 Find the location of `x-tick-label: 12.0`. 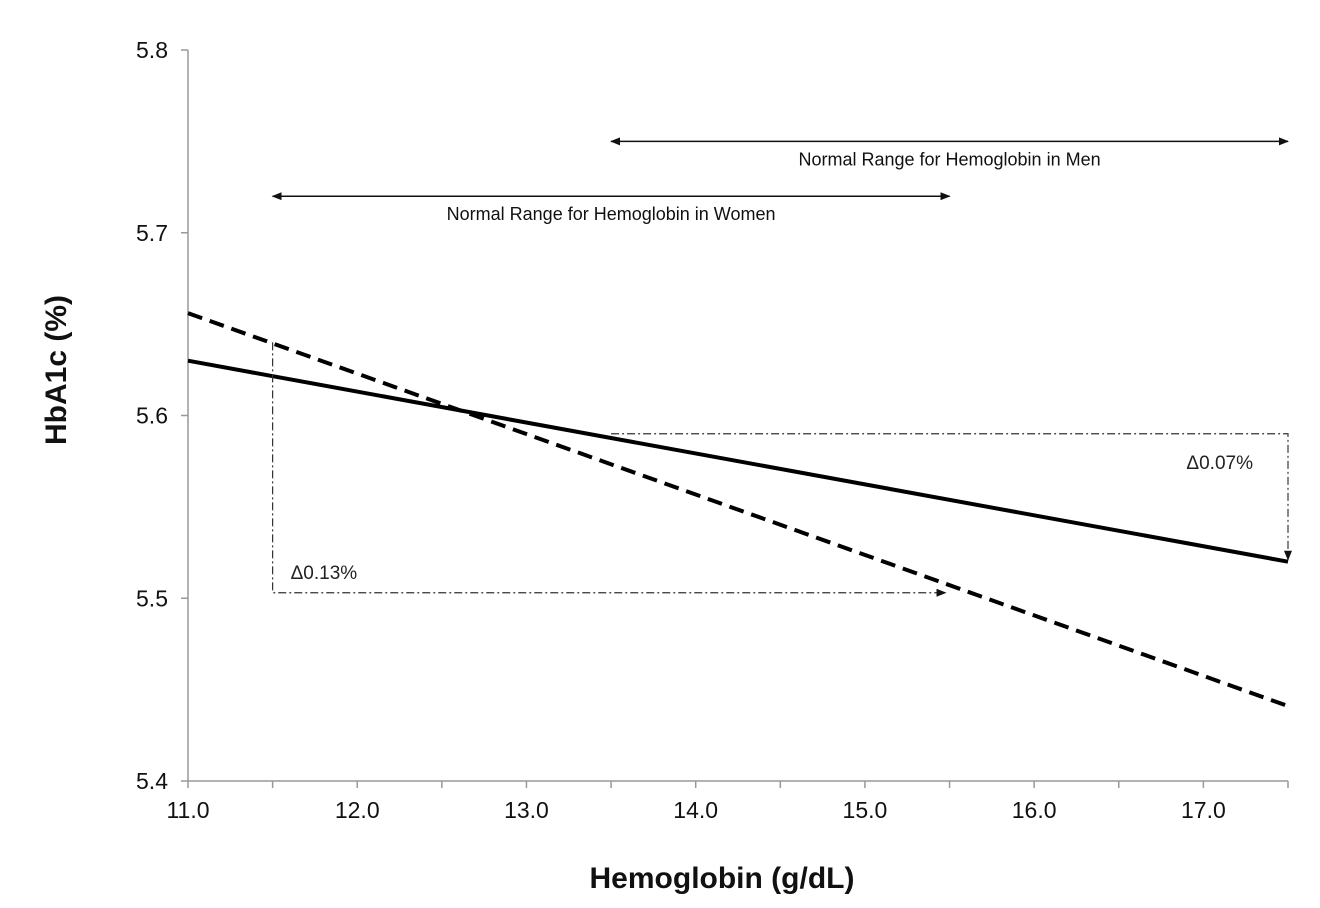

x-tick-label: 12.0 is located at coordinates (357, 810).